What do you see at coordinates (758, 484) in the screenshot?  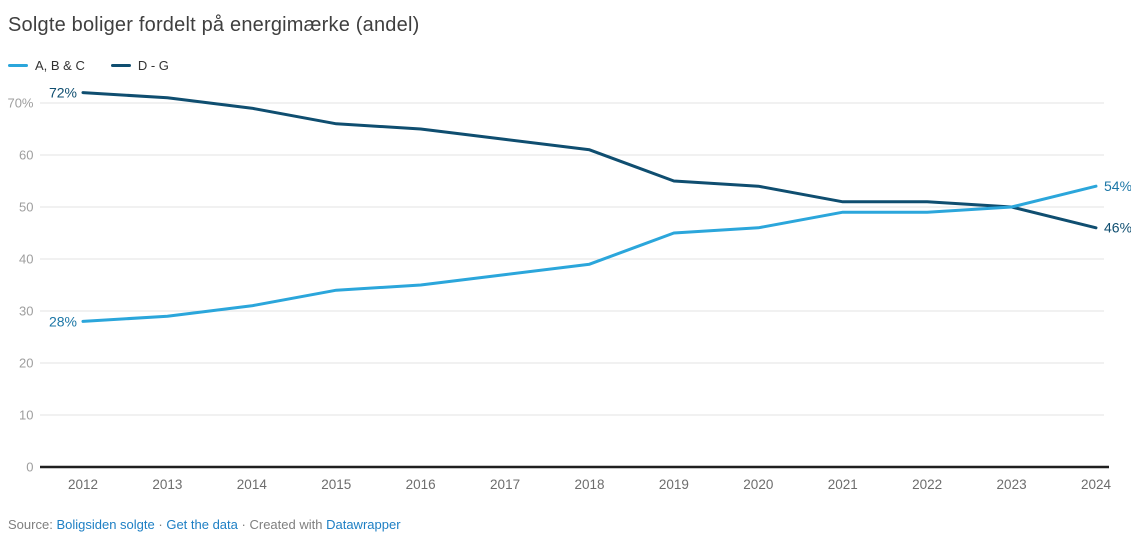 I see `x-axis-label-2020: 2020` at bounding box center [758, 484].